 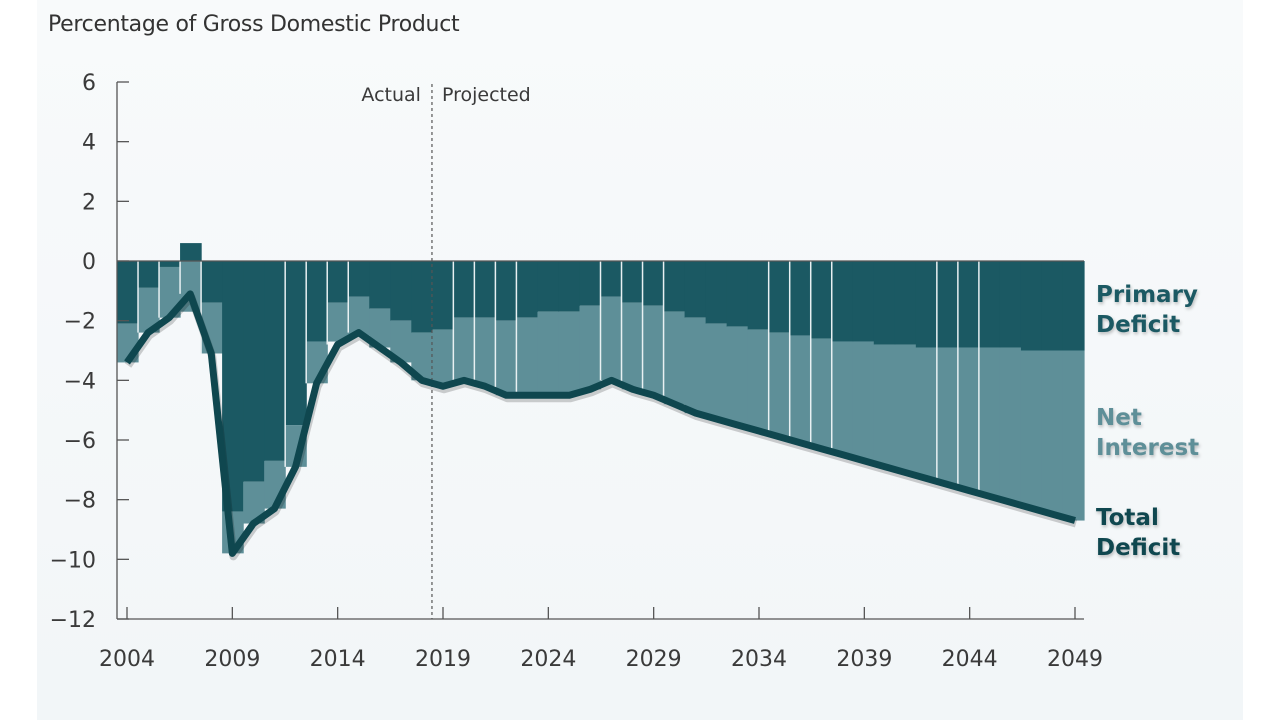 I want to click on y-tick-label: −4, so click(x=80, y=381).